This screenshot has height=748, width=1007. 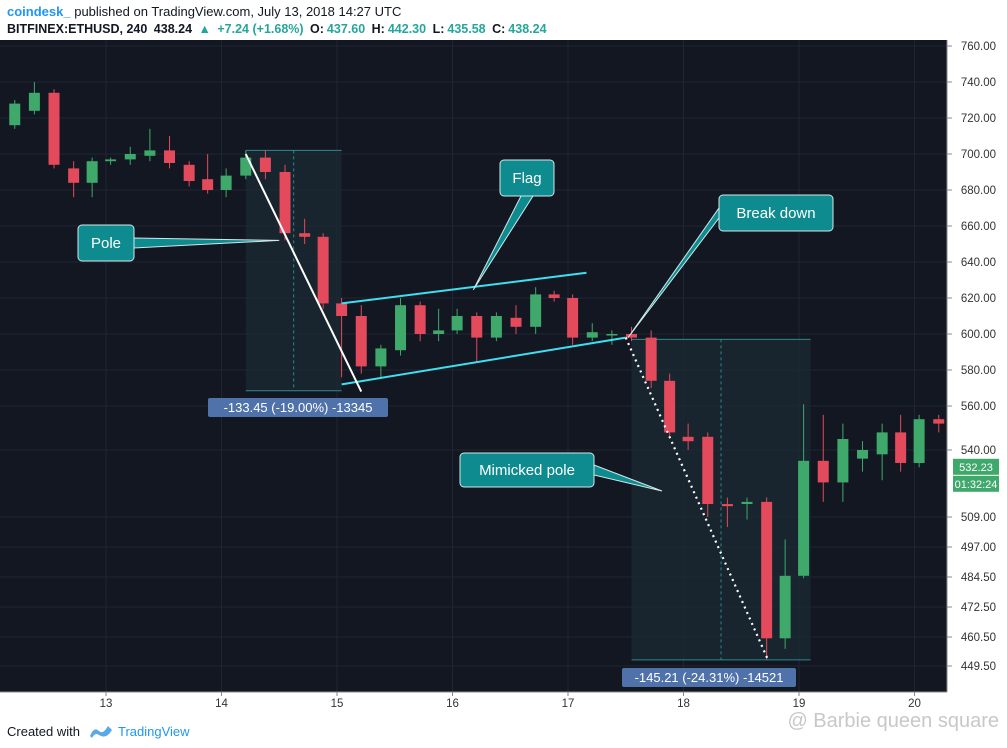 I want to click on pole-callout-box, so click(x=106, y=243).